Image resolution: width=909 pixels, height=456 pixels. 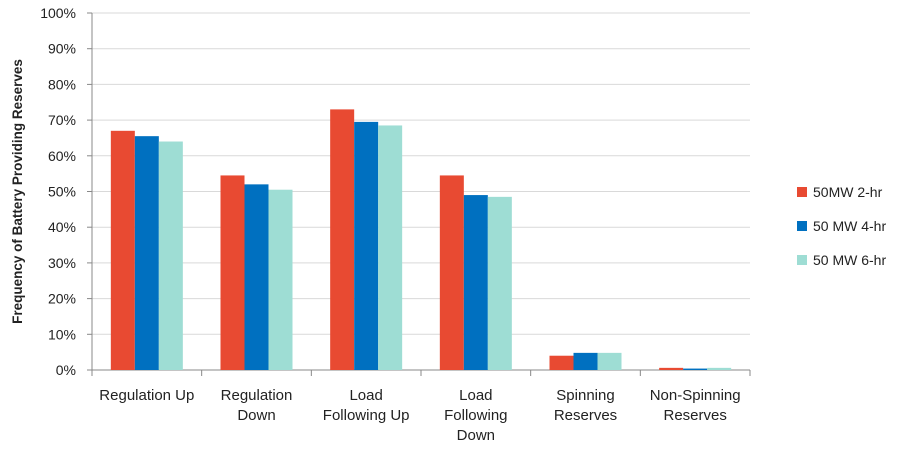 I want to click on y-tick-label: 40%, so click(x=62, y=227).